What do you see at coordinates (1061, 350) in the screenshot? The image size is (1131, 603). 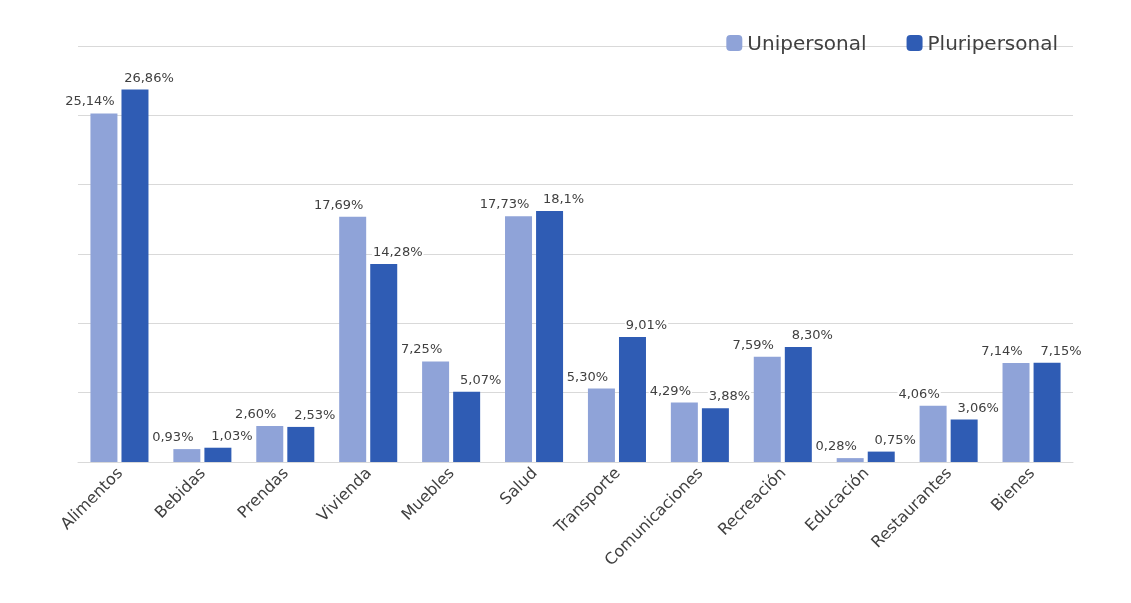 I see `data-label: 7,15%` at bounding box center [1061, 350].